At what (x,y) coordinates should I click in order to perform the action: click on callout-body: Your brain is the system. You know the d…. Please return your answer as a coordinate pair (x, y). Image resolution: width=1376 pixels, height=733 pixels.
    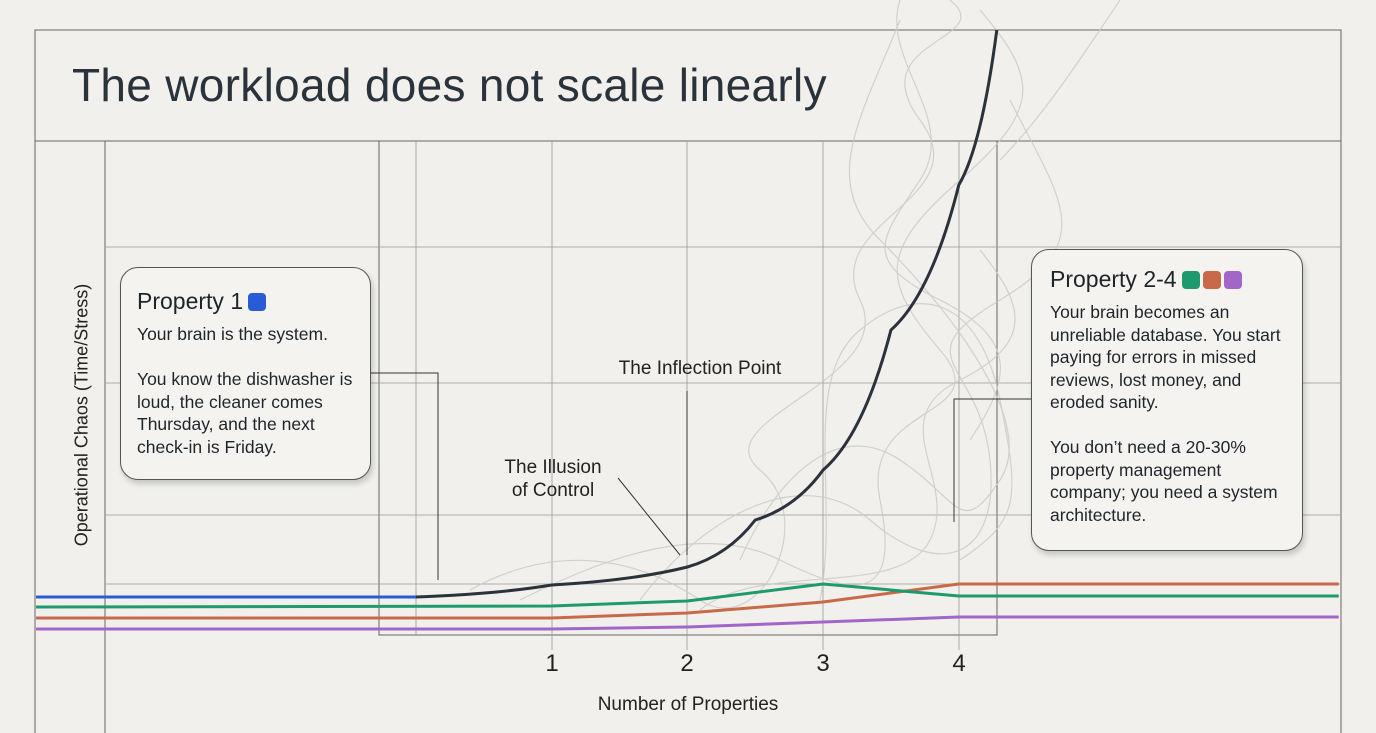
    Looking at the image, I should click on (245, 390).